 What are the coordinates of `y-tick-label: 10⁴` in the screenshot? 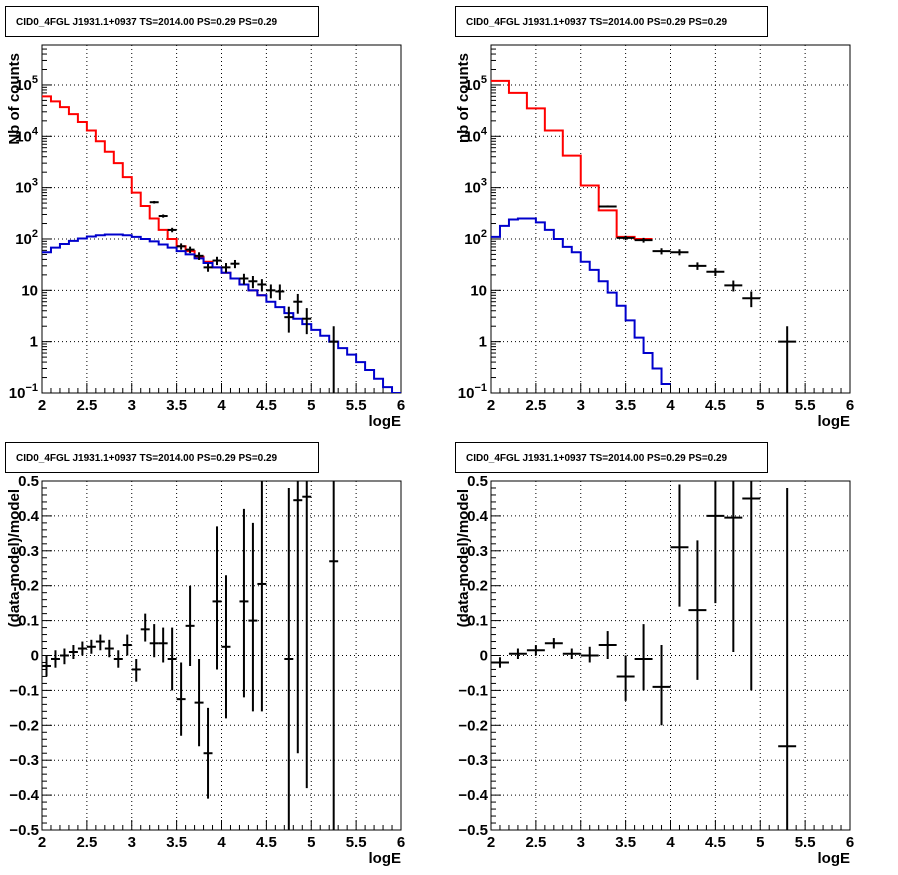 It's located at (476, 135).